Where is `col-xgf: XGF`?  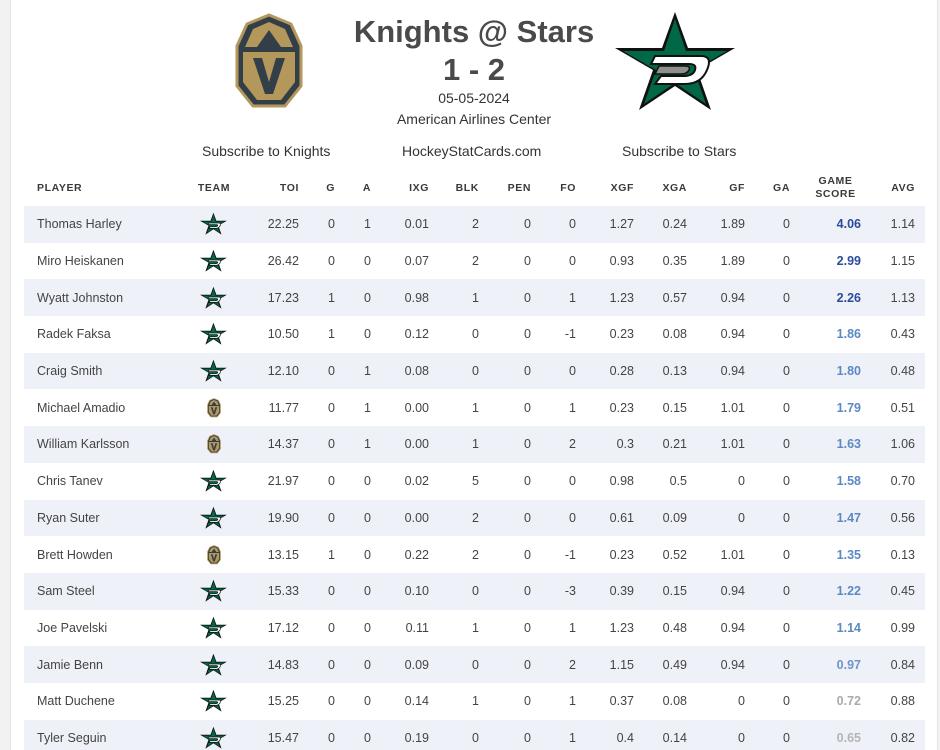
col-xgf: XGF is located at coordinates (622, 188).